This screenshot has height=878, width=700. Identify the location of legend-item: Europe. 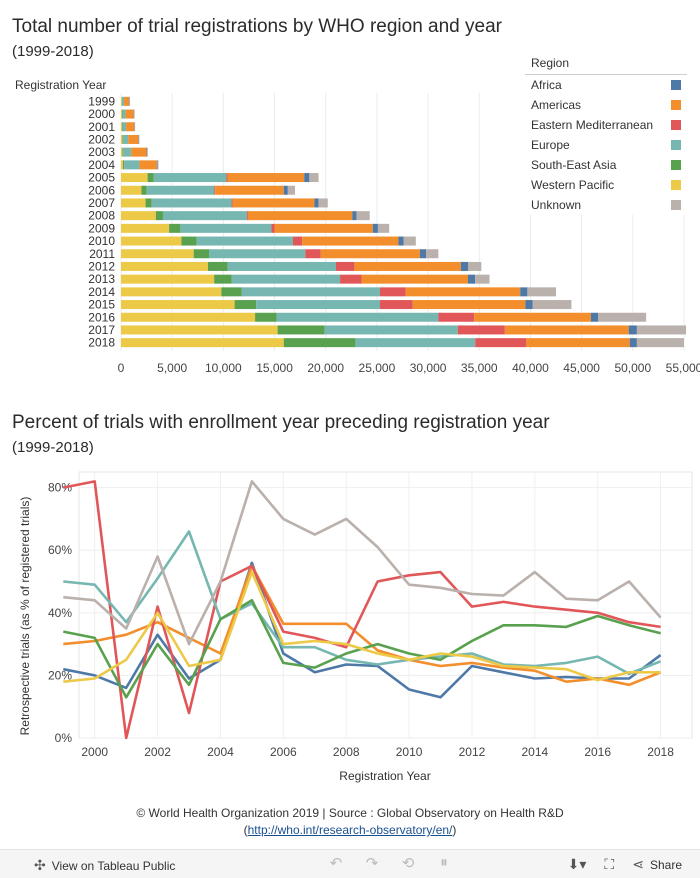
(606, 145).